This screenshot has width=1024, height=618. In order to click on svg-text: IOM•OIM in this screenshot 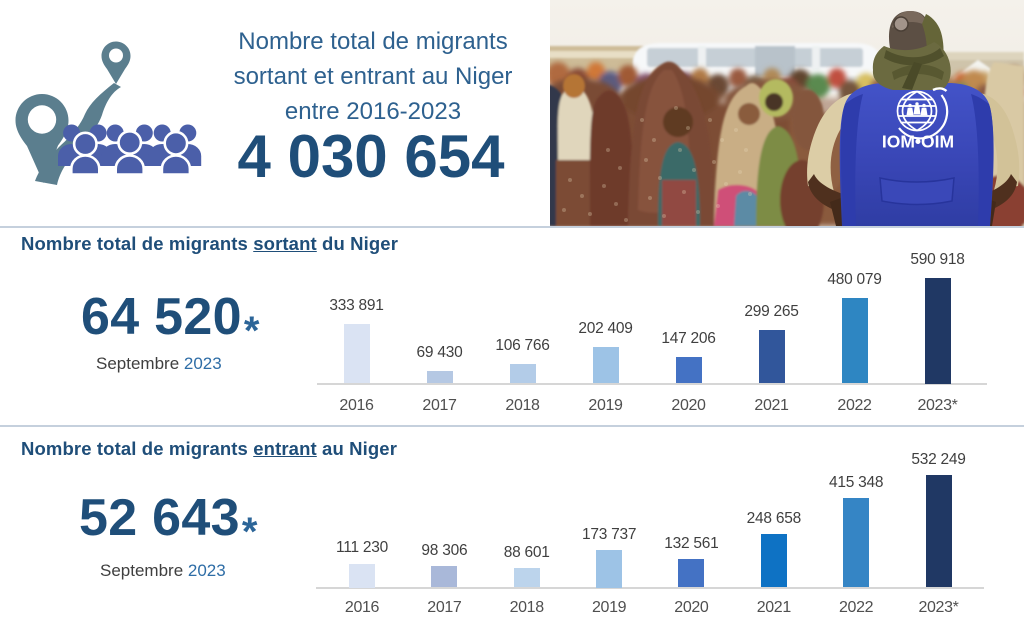, I will do `click(918, 142)`.